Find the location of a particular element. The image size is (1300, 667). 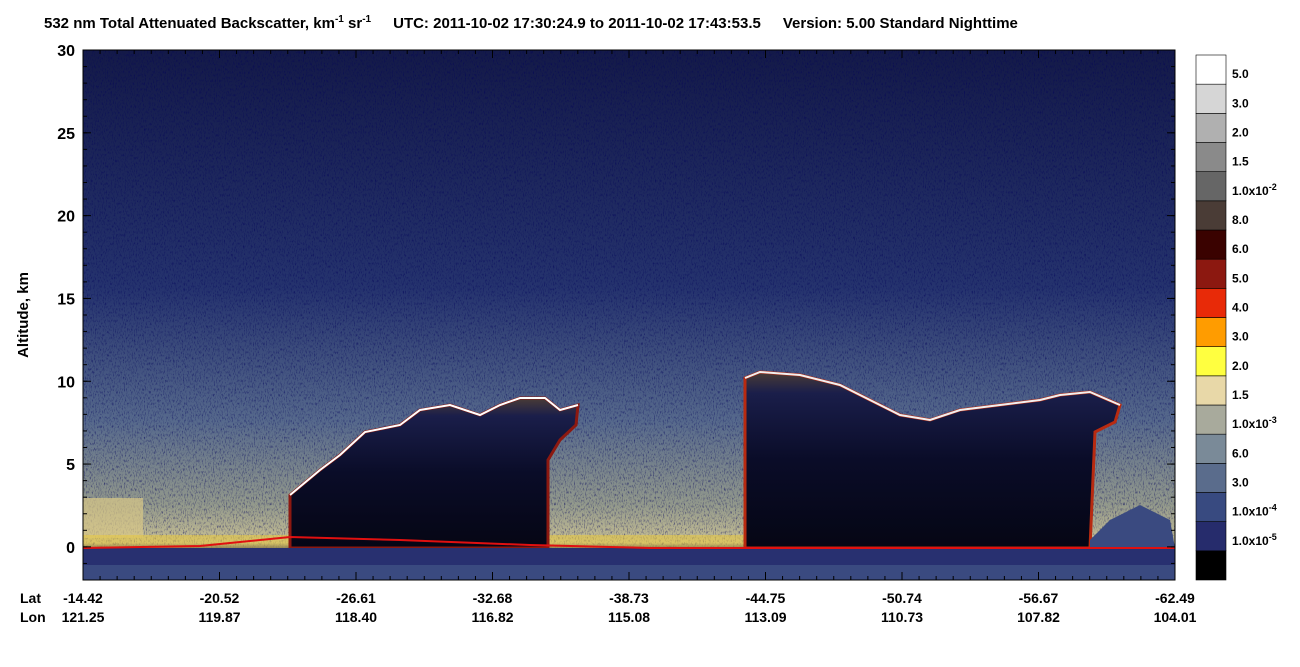

colorbar-label-exp: -2 is located at coordinates (1273, 187).